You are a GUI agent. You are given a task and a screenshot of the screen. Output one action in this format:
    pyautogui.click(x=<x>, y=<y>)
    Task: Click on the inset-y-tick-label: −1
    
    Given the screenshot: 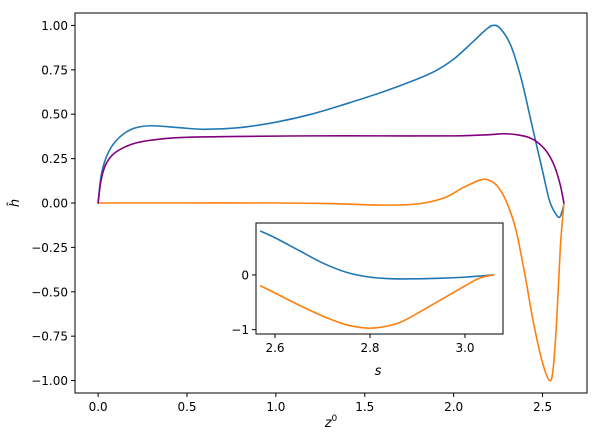 What is the action you would take?
    pyautogui.click(x=240, y=330)
    